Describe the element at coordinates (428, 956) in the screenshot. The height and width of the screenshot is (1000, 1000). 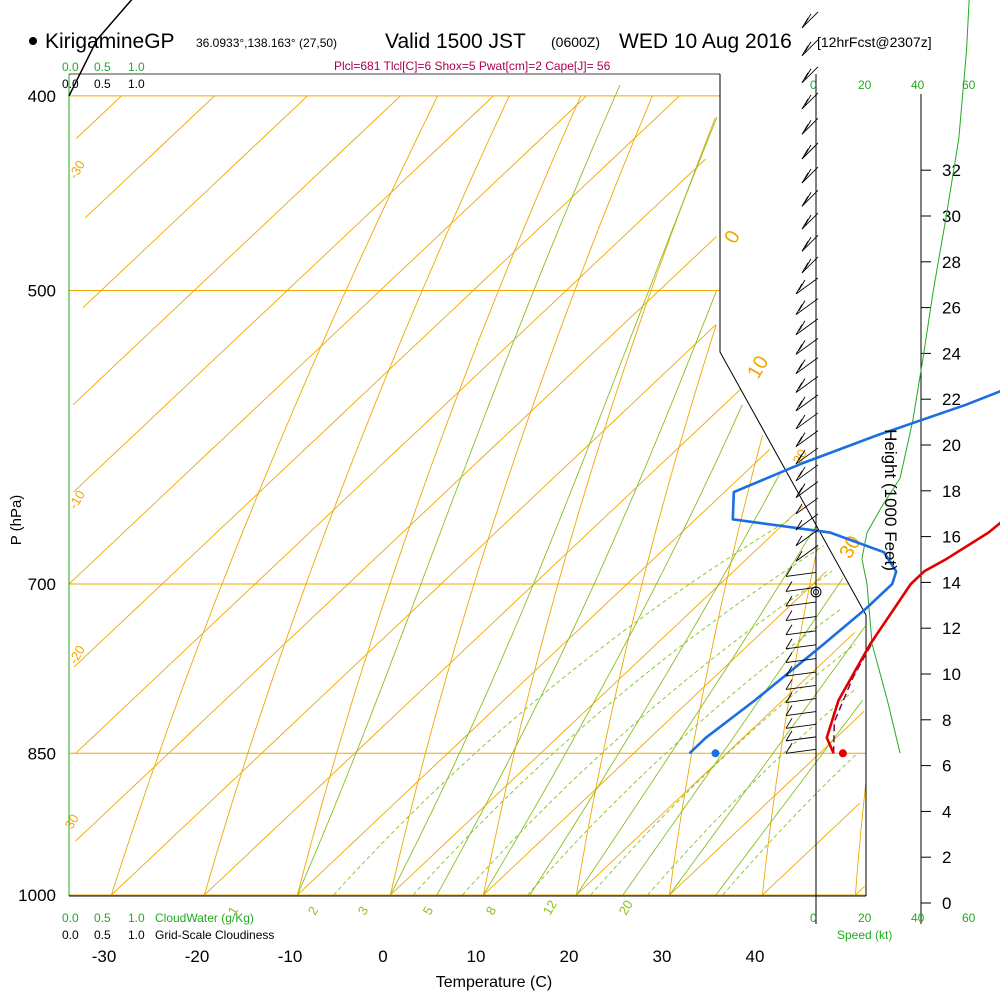
I see `temperature-axis-ticks: -30 -20 -10 0 10 20 30 40` at that location.